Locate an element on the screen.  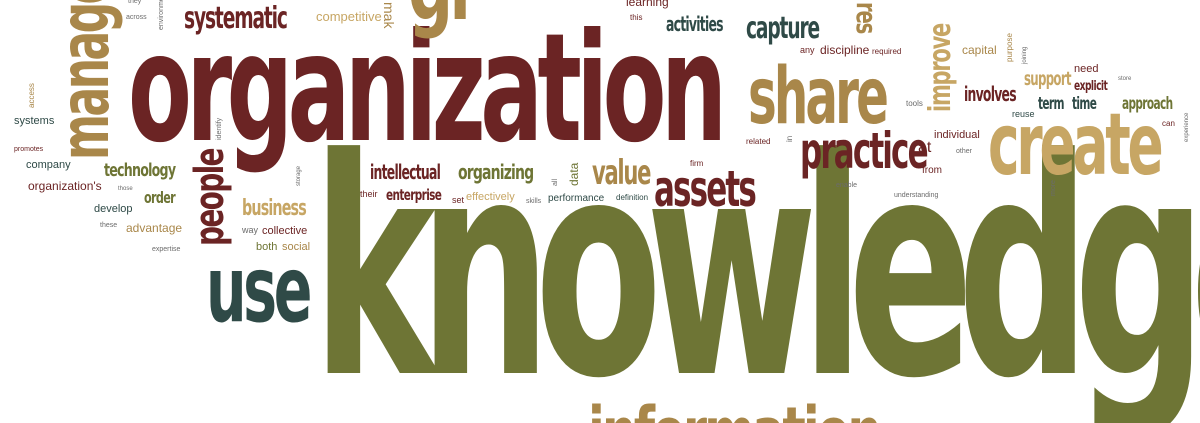
word-from: from is located at coordinates (932, 170).